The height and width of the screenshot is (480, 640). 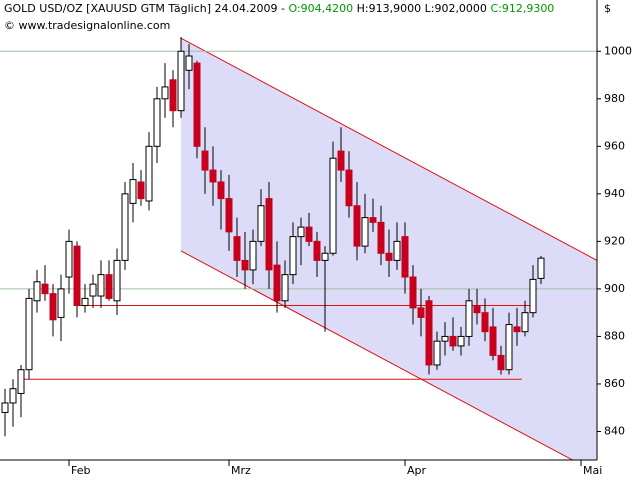 I want to click on y-tick-label: 940, so click(x=614, y=193).